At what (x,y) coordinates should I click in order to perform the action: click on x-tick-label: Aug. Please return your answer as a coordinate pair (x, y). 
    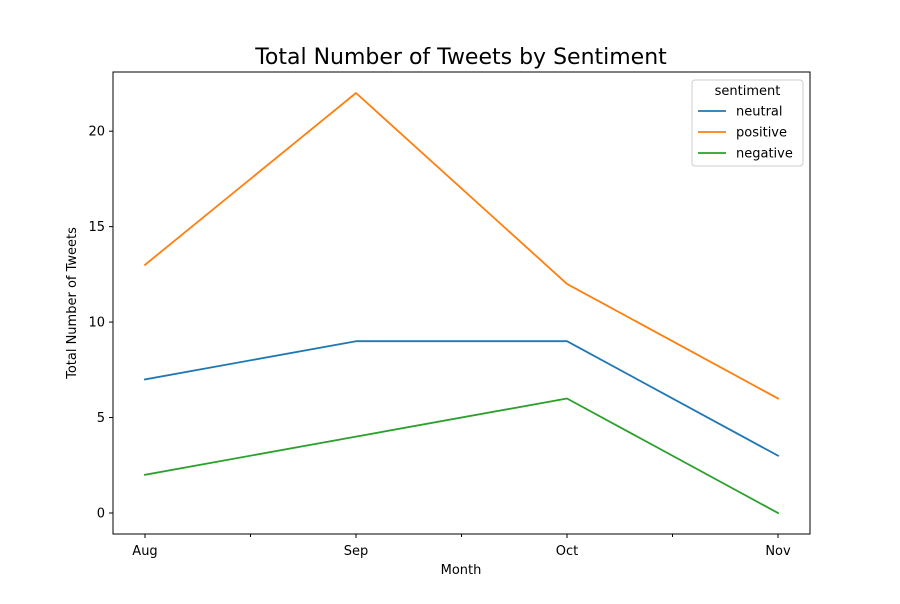
    Looking at the image, I should click on (144, 551).